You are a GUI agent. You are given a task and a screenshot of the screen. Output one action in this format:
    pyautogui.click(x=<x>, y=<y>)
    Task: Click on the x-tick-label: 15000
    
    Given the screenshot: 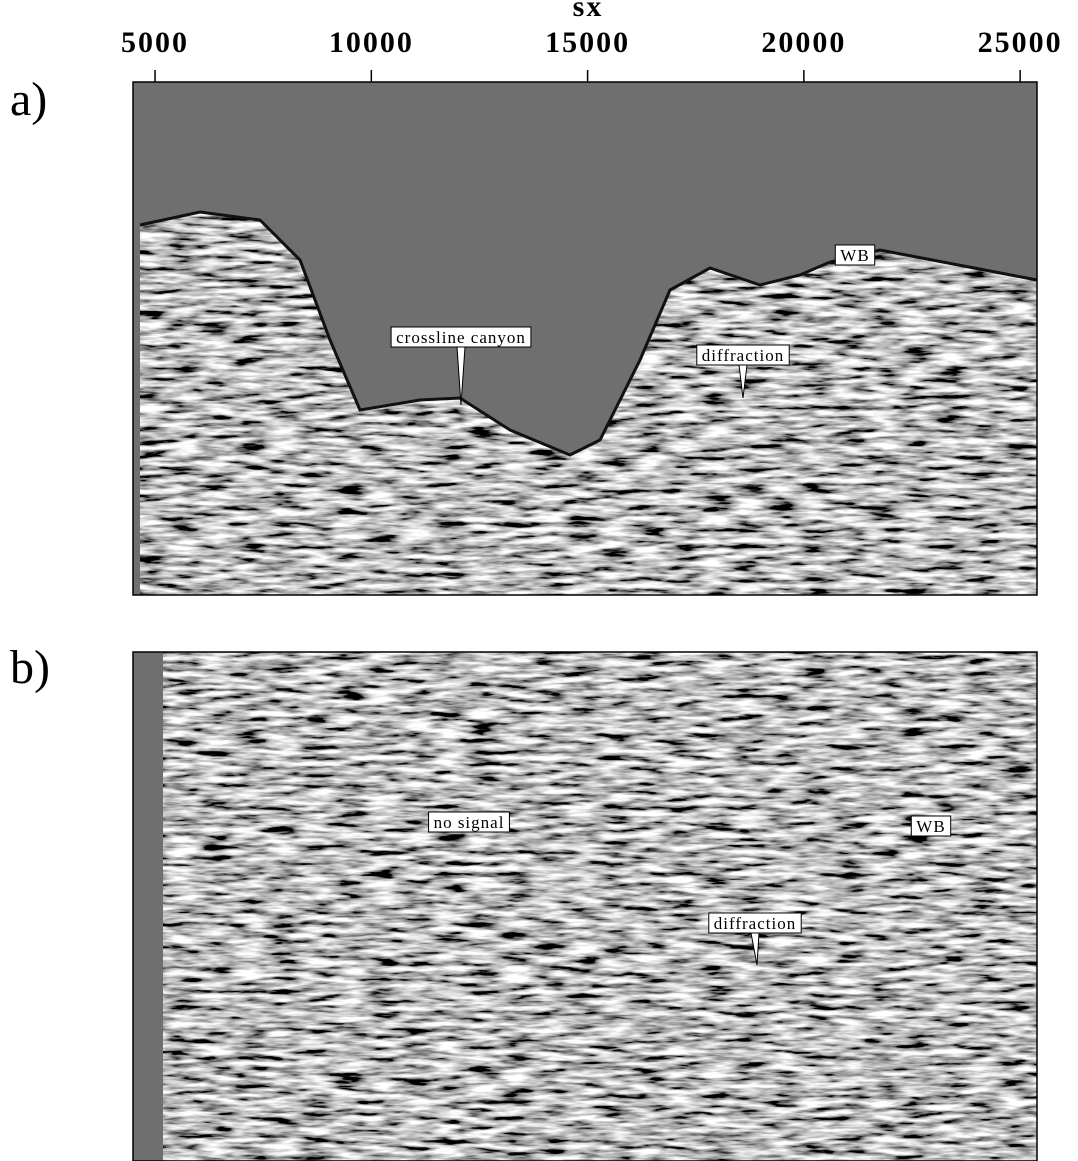 What is the action you would take?
    pyautogui.click(x=587, y=42)
    